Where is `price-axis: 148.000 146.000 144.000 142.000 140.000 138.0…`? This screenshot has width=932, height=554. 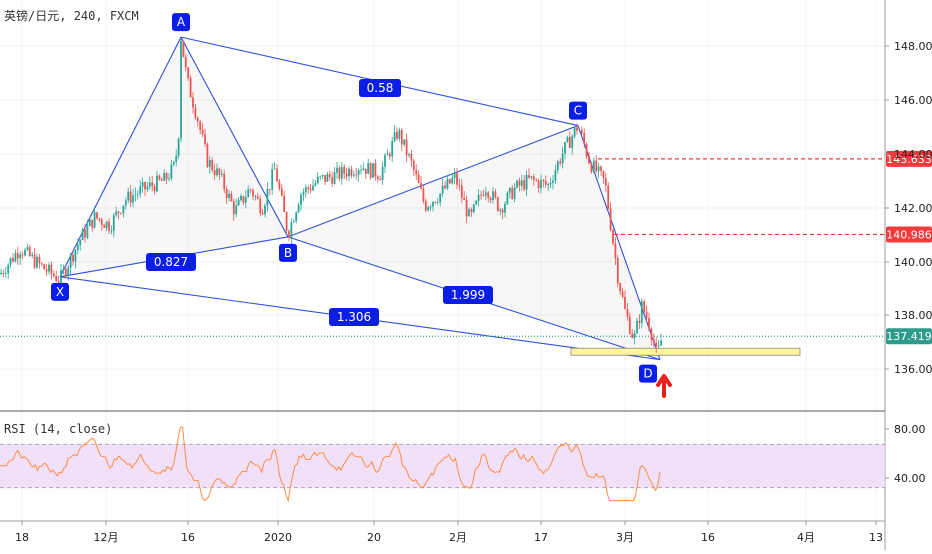
price-axis: 148.000 146.000 144.000 142.000 140.000 138.0… is located at coordinates (908, 208).